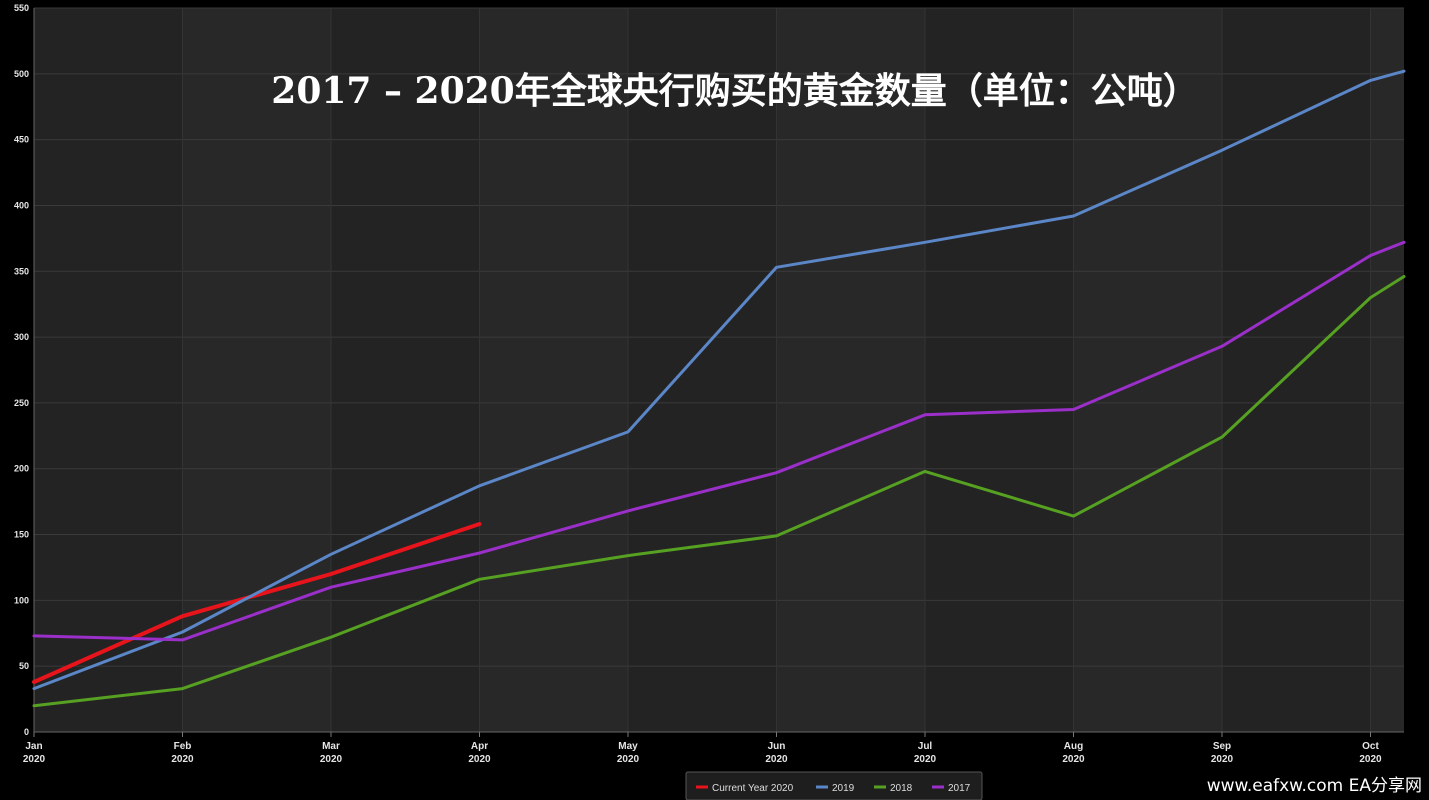 This screenshot has width=1429, height=800. I want to click on x-tick-label: Aug 2020, so click(1073, 753).